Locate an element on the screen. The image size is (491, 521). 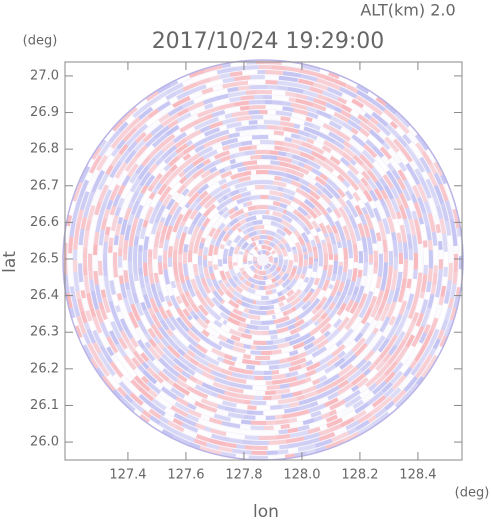
x-unit: (deg) is located at coordinates (472, 493).